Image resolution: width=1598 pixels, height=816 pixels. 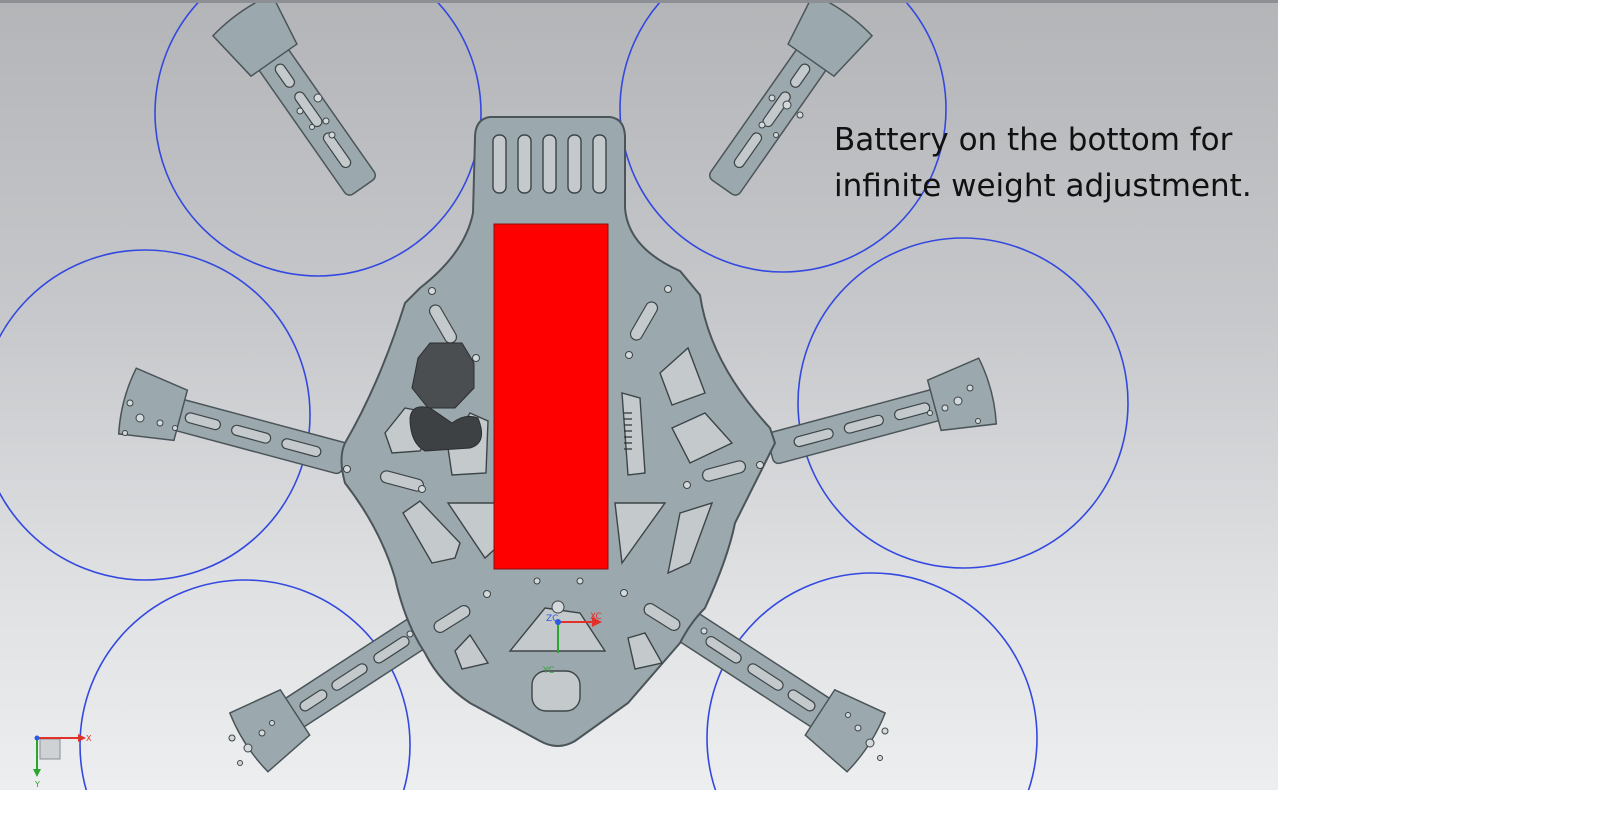 I want to click on annotation-line-1: Battery on the bottom for, so click(x=1033, y=140).